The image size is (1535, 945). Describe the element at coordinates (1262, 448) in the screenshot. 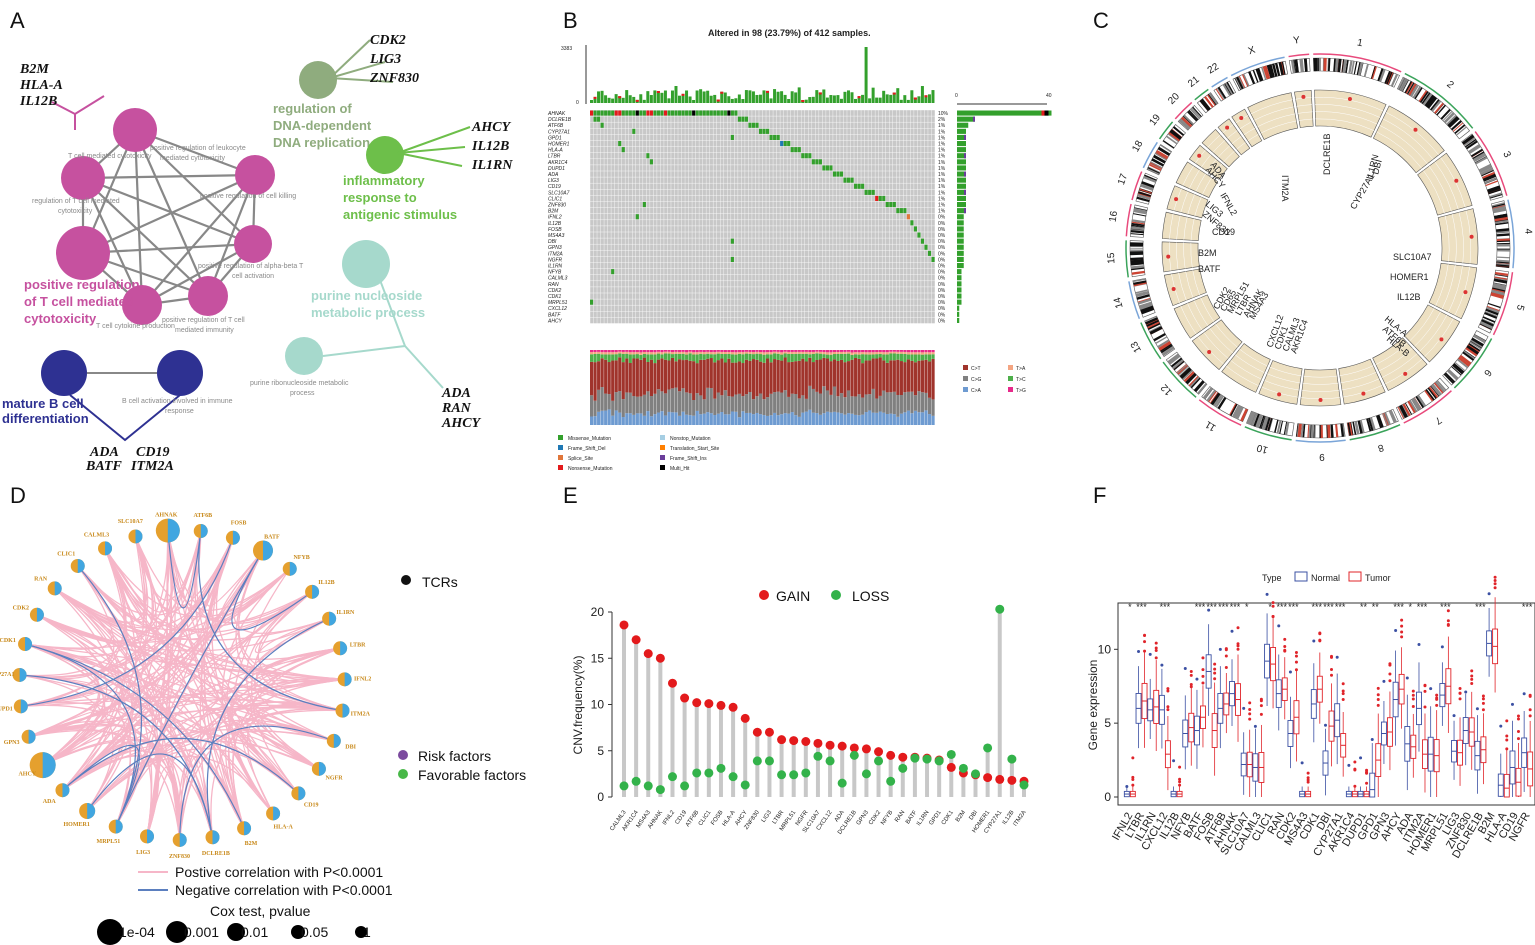

I see `chrom-label: 10` at that location.